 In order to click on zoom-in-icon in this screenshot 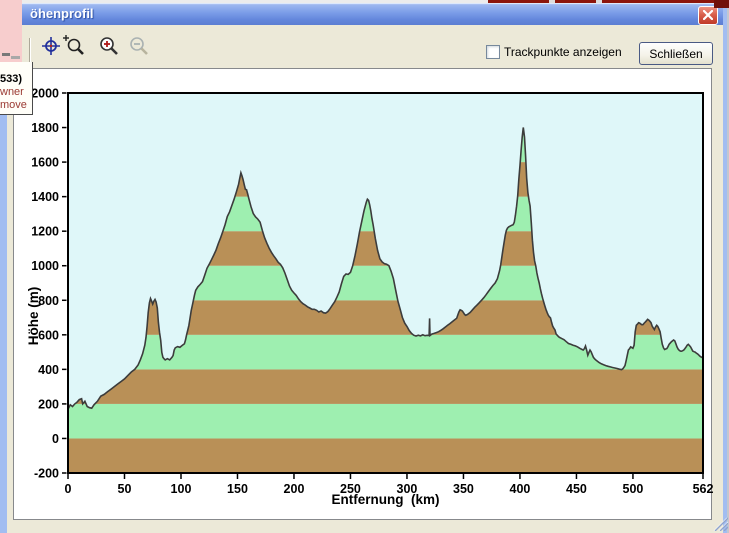, I will do `click(109, 46)`.